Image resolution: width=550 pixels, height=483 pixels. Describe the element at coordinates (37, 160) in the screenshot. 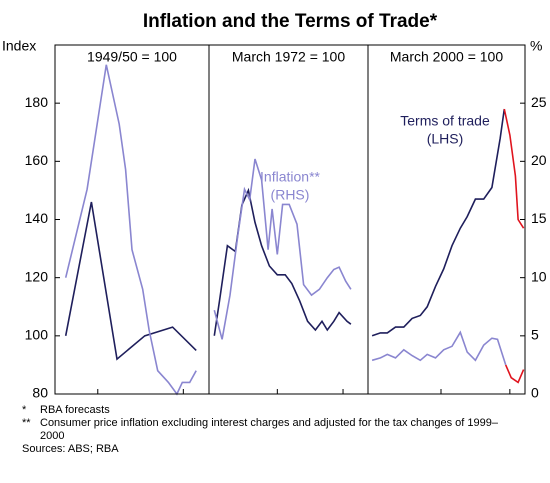

I see `y-tick-label: 160` at that location.